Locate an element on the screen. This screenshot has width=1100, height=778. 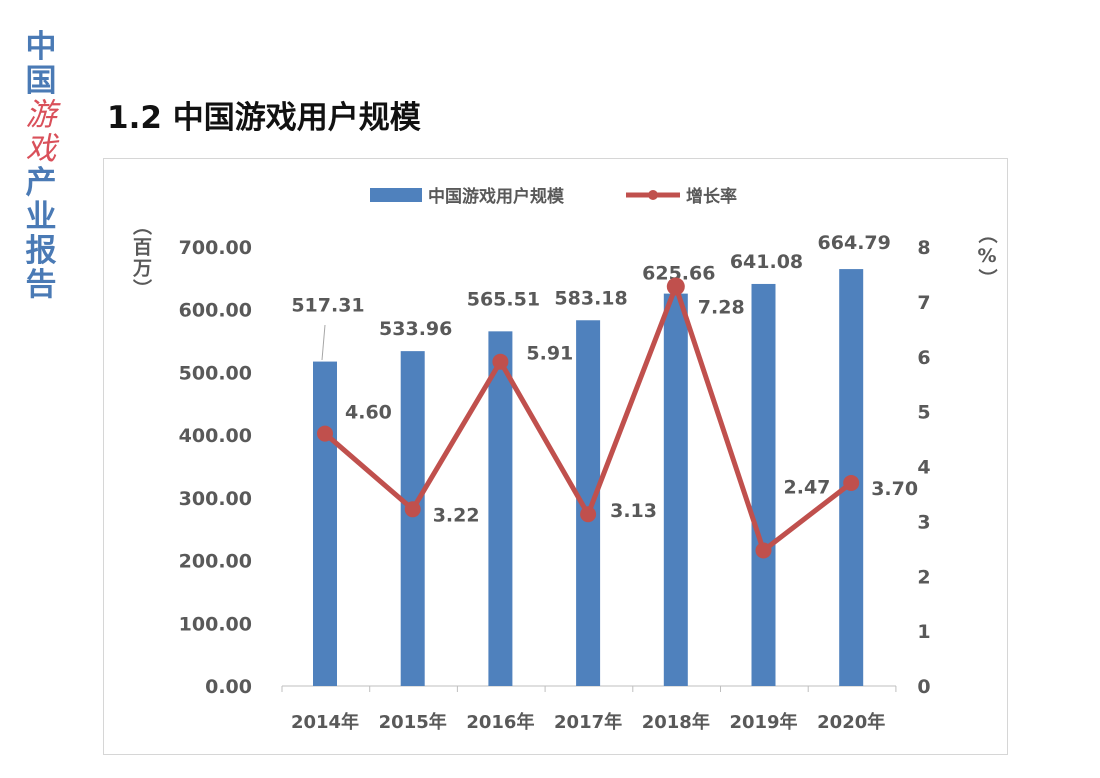
bar-value-label: 664.79 is located at coordinates (854, 243).